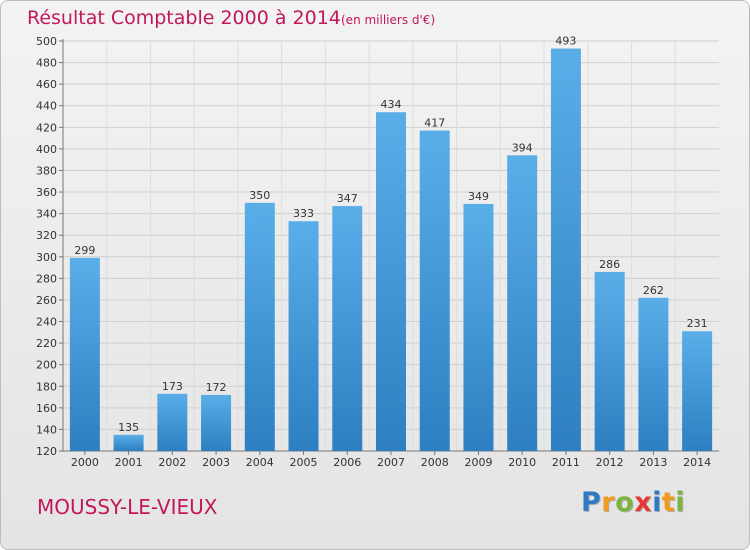 Image resolution: width=750 pixels, height=550 pixels. Describe the element at coordinates (46, 106) in the screenshot. I see `y-tick-label: 440` at that location.